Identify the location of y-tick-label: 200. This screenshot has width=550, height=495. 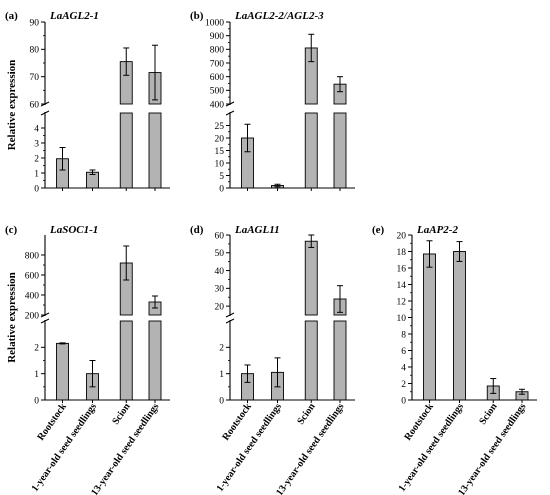
(32, 316).